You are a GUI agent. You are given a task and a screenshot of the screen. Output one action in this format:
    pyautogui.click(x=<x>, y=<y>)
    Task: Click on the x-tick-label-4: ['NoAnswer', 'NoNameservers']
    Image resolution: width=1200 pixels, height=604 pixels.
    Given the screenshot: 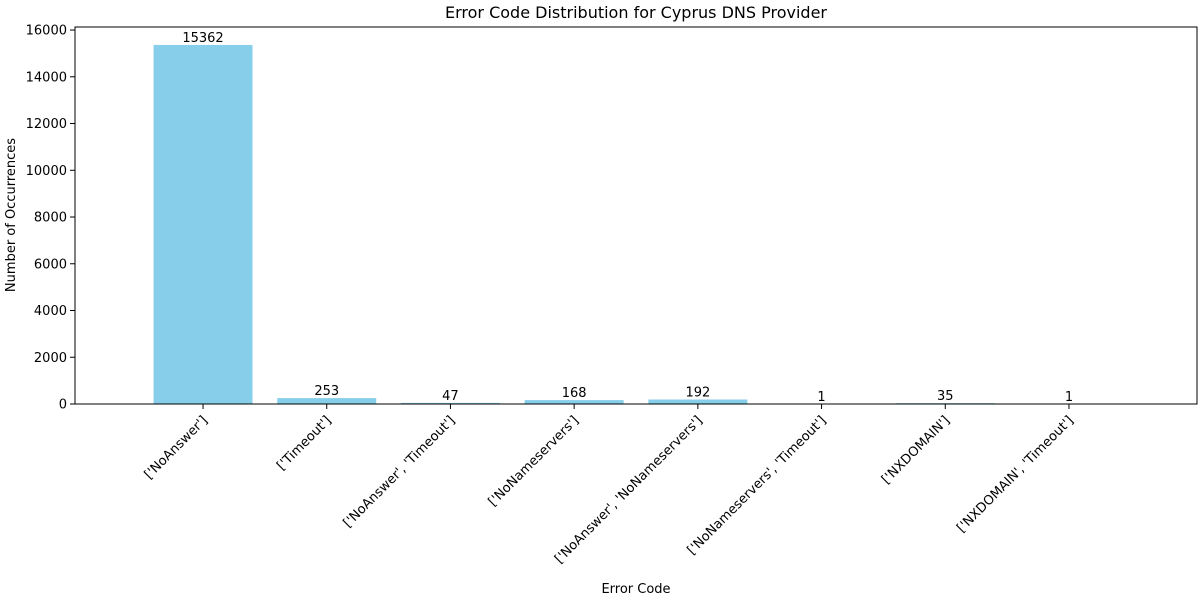 What is the action you would take?
    pyautogui.click(x=629, y=490)
    